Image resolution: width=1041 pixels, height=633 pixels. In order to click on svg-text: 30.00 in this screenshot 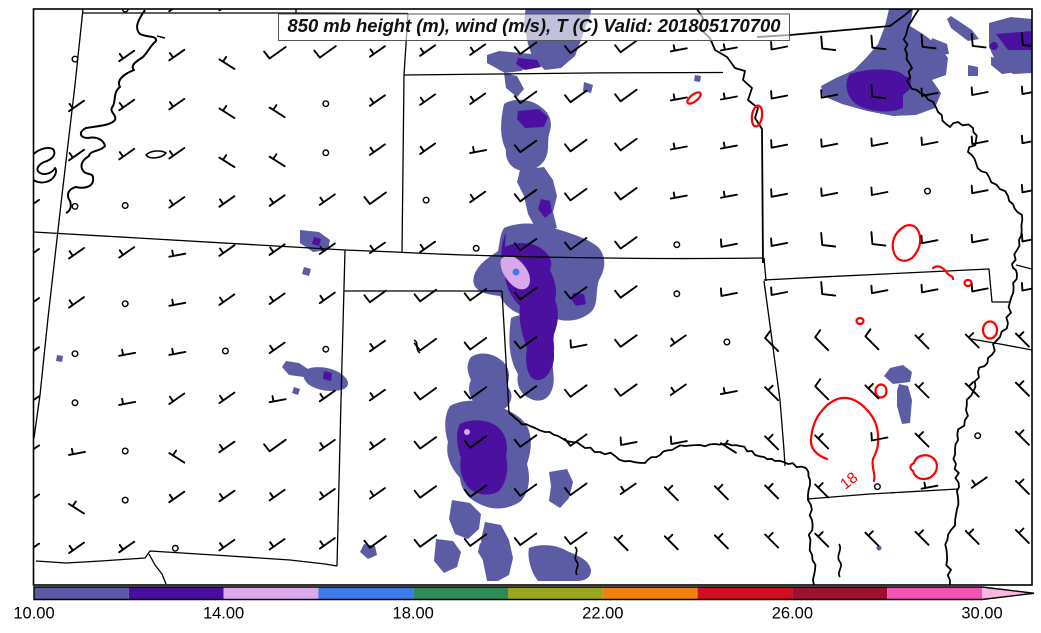, I will do `click(981, 614)`.